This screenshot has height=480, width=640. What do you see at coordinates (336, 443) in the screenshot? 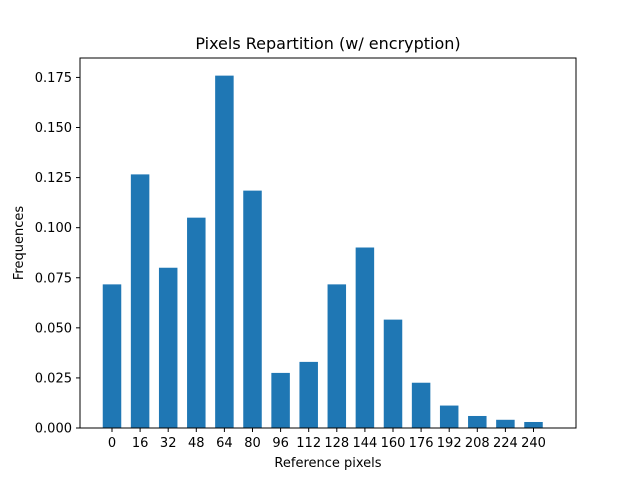
I see `x-tick-label: 128` at bounding box center [336, 443].